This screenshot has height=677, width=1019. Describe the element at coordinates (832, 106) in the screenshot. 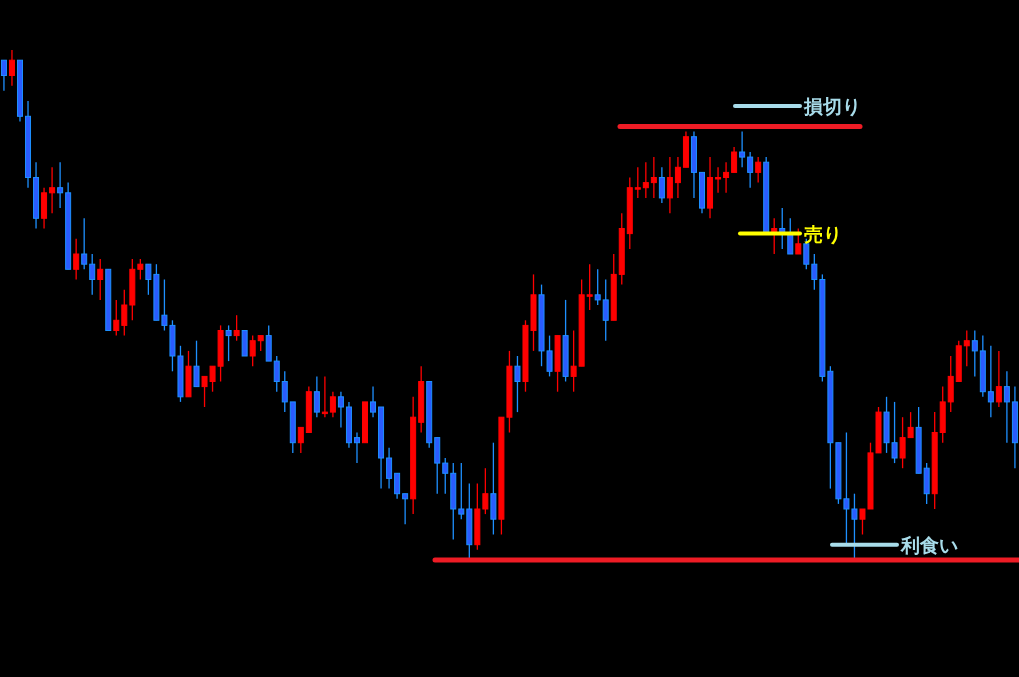

I see `ref-line-label: 損切り` at that location.